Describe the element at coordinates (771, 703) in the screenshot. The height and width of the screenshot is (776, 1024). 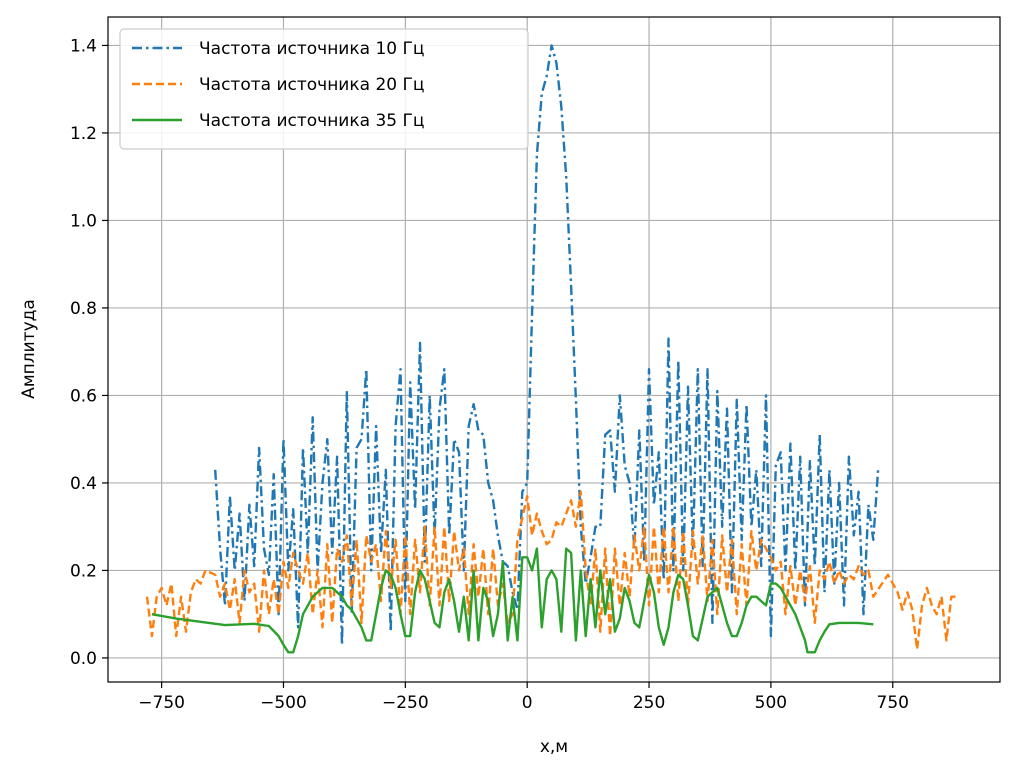
I see `x-tick-label: 500` at that location.